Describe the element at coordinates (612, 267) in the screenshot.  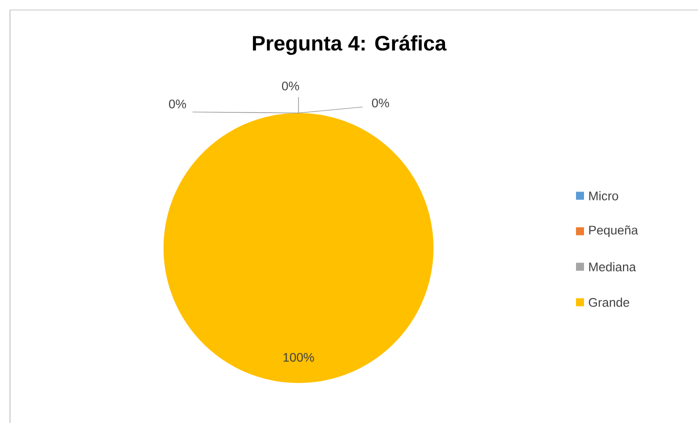
I see `legend-label: Mediana` at that location.